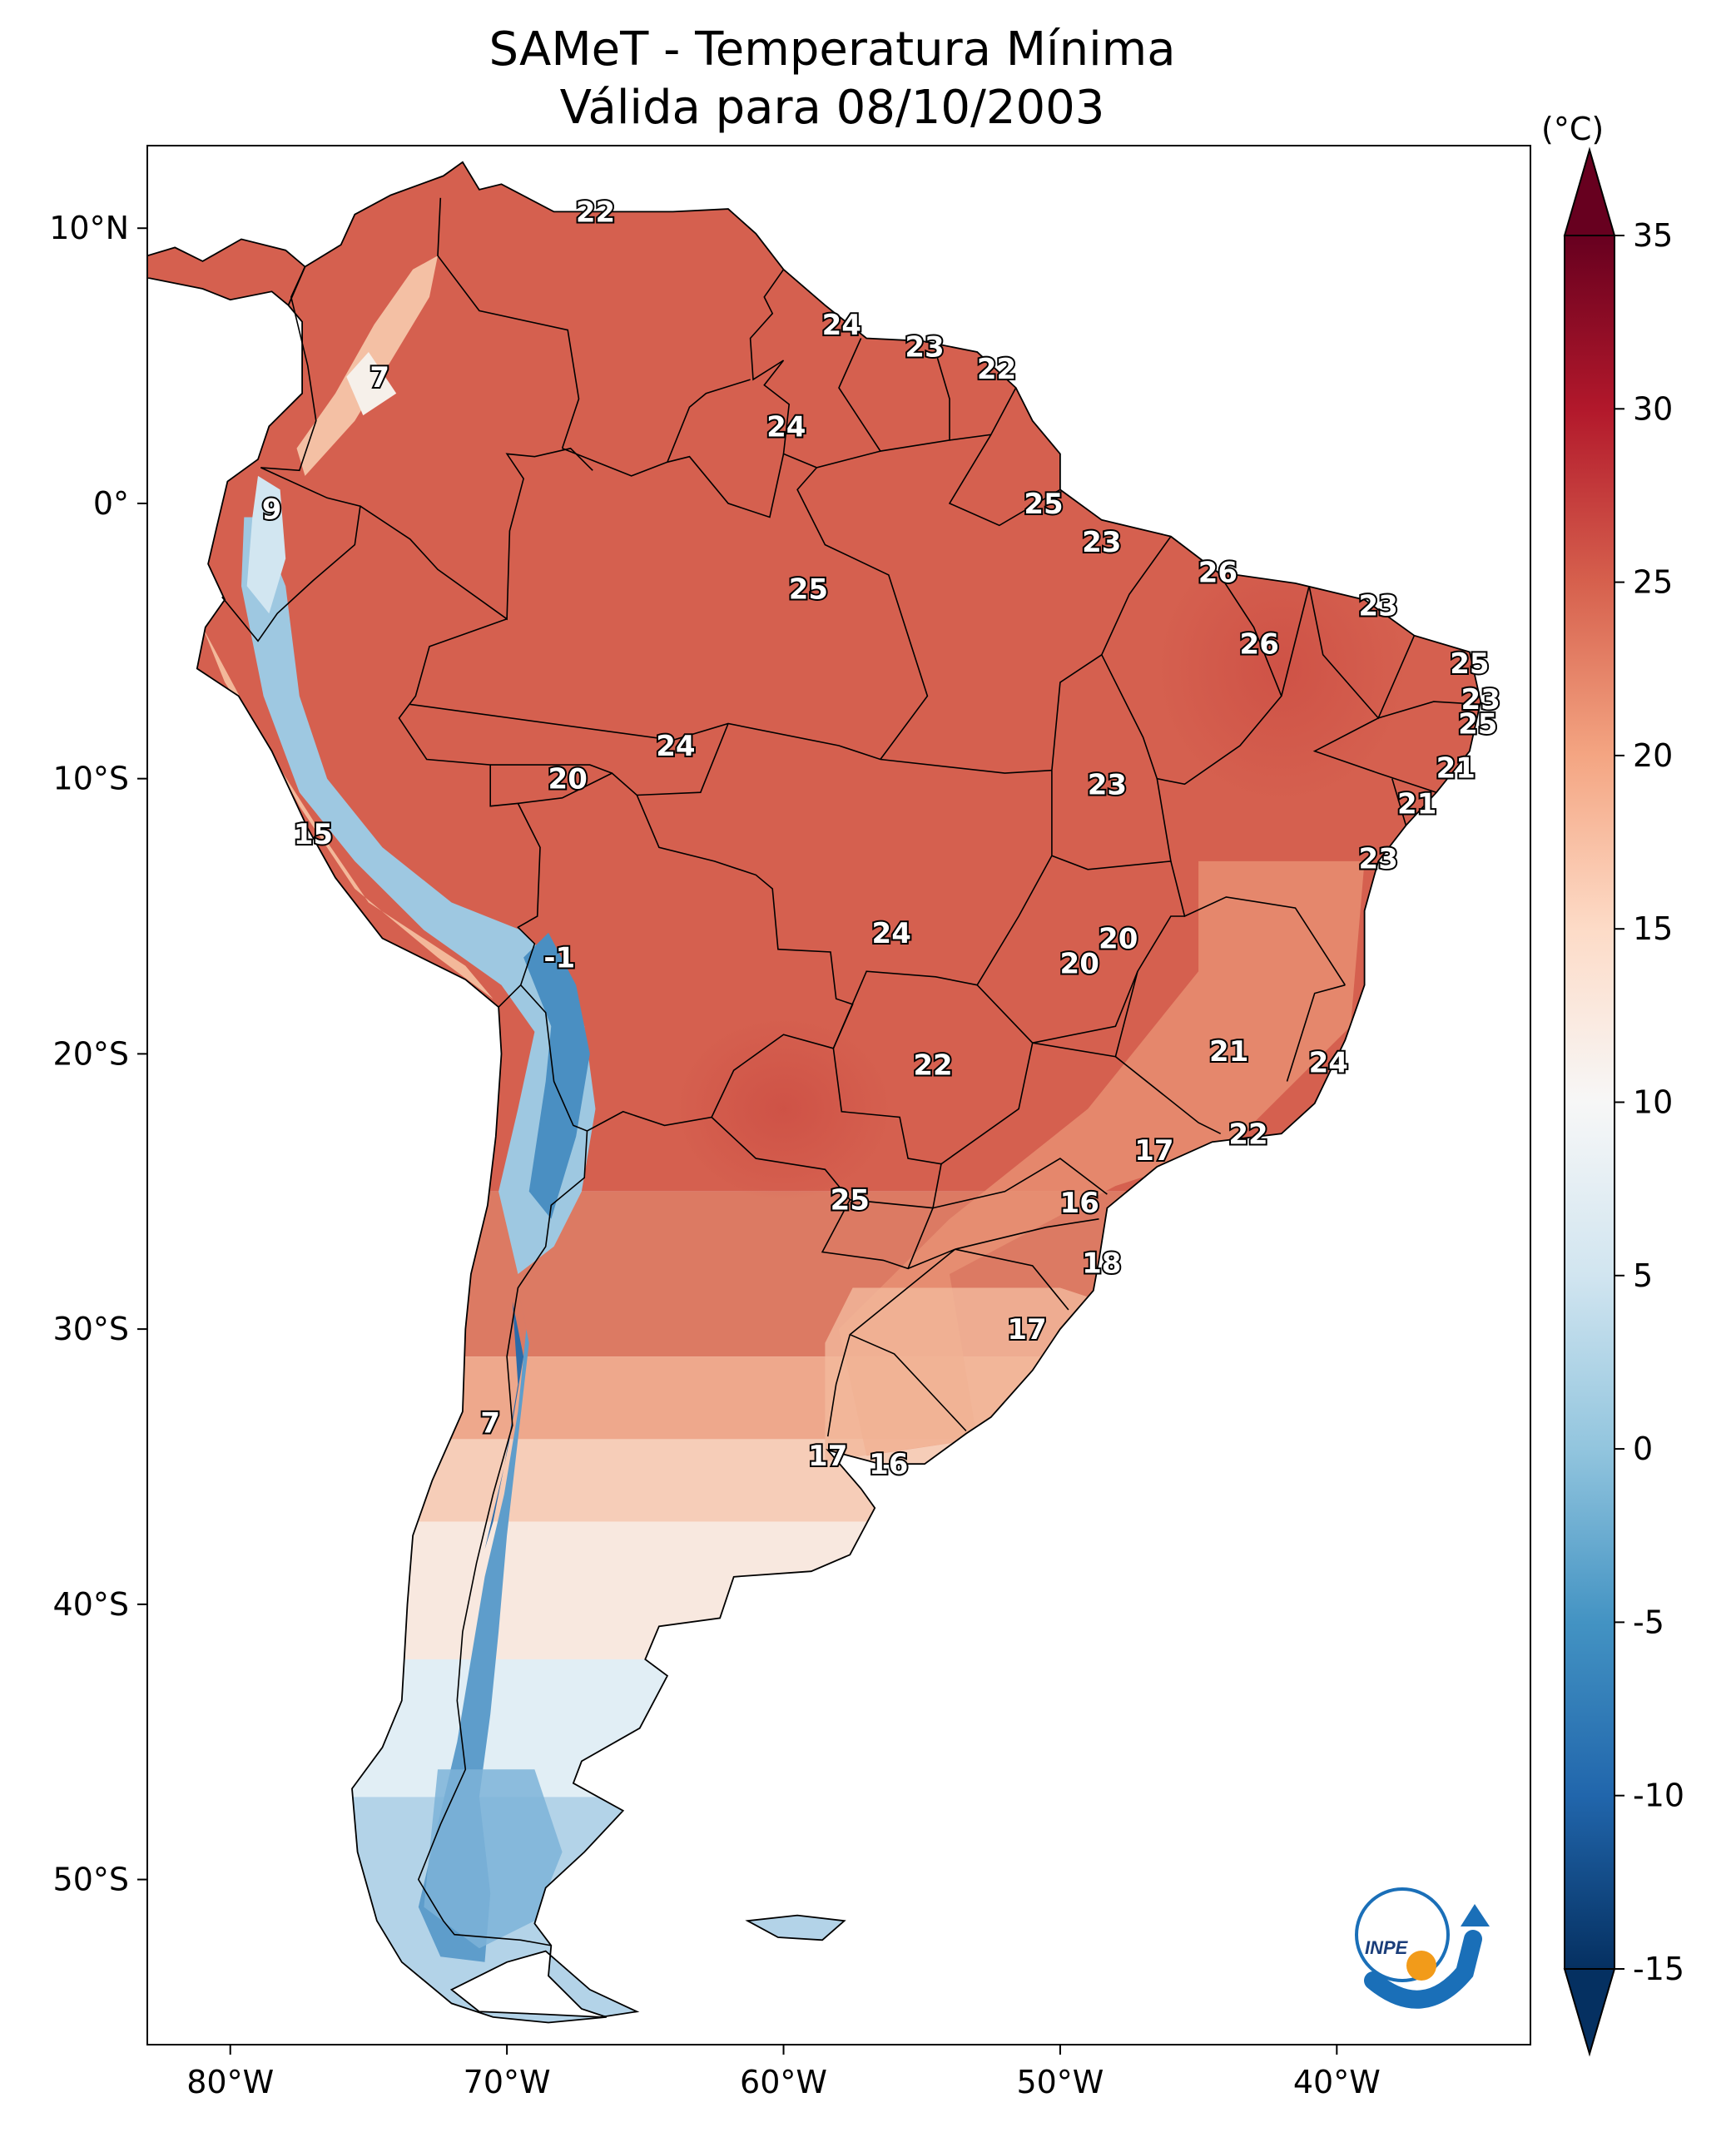 The height and width of the screenshot is (2152, 1736). What do you see at coordinates (1590, 191) in the screenshot?
I see `colorbar-max-arrow` at bounding box center [1590, 191].